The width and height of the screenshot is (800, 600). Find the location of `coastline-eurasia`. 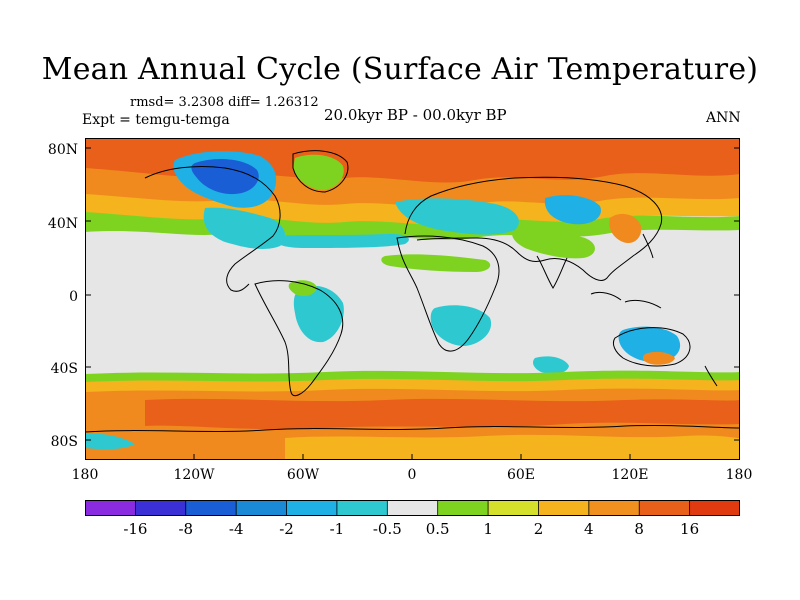

coastline-eurasia is located at coordinates (533, 228).